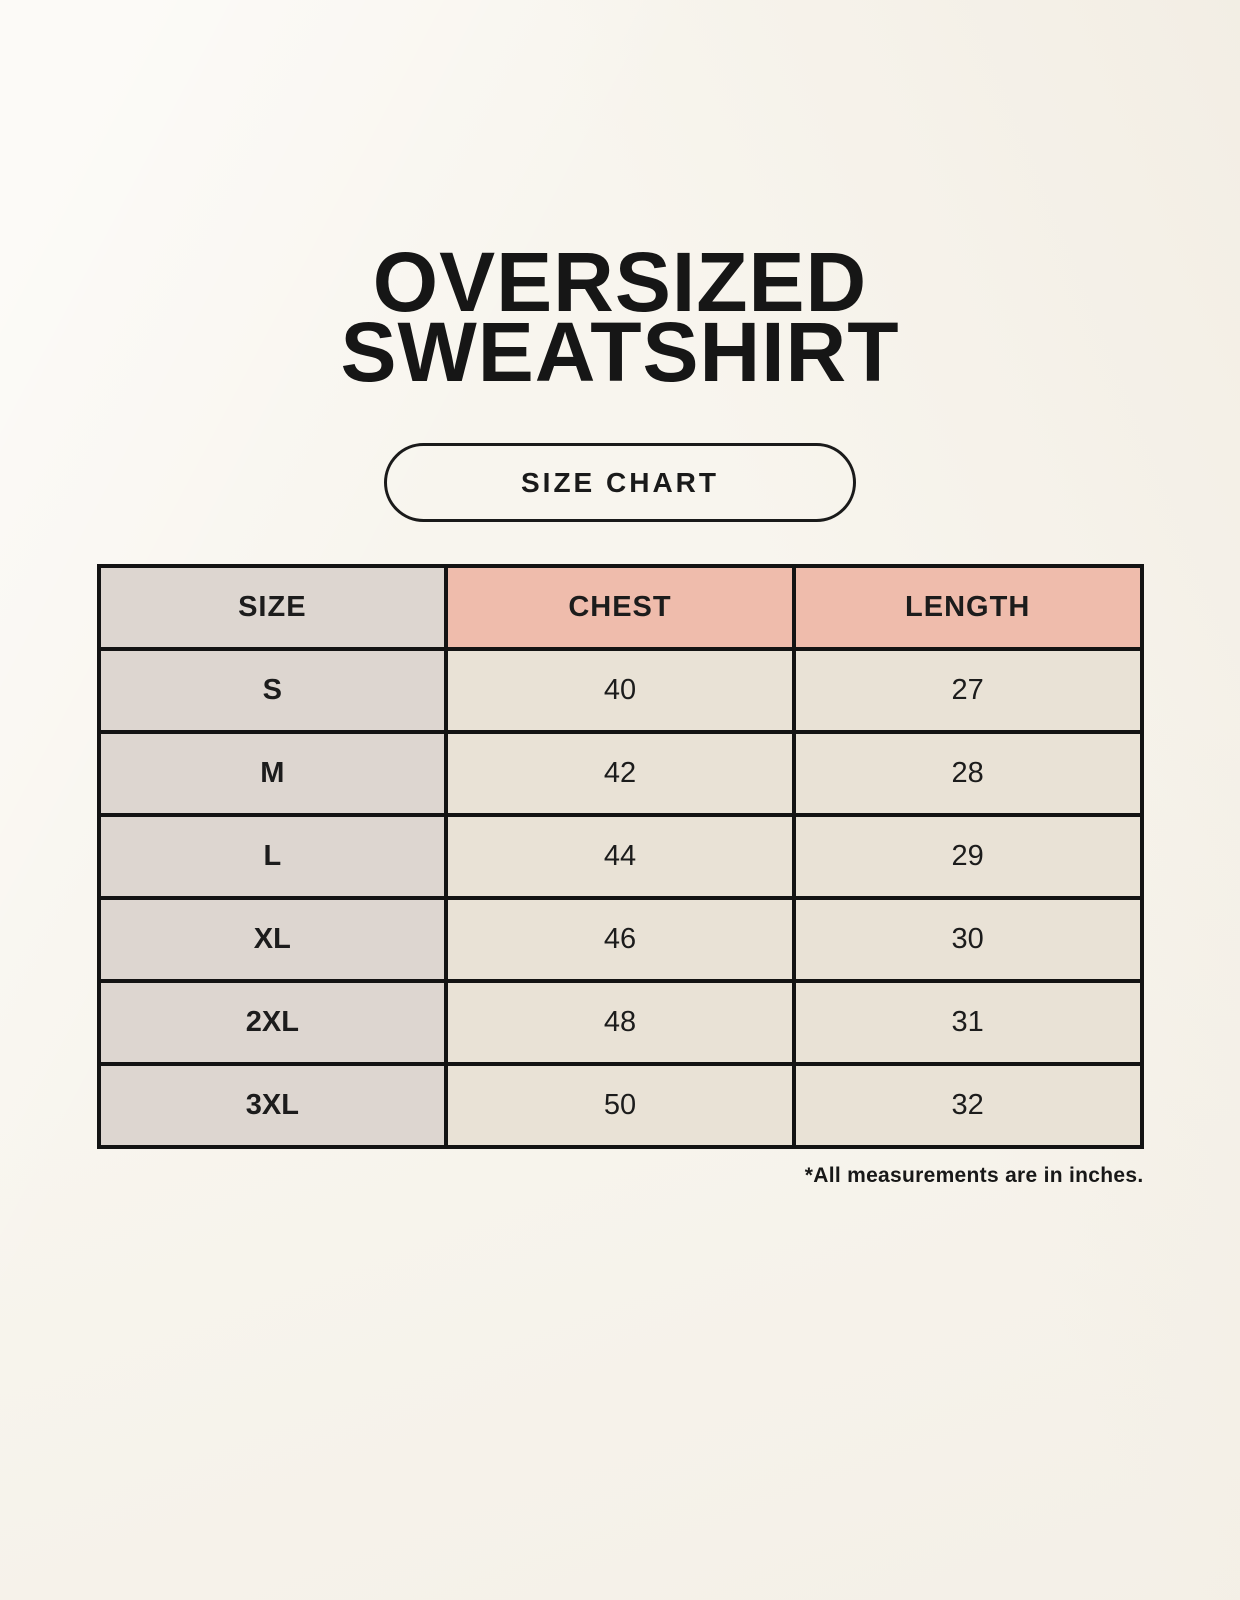 The height and width of the screenshot is (1600, 1240). I want to click on measurements-note: *All measurements are in inches., so click(974, 1175).